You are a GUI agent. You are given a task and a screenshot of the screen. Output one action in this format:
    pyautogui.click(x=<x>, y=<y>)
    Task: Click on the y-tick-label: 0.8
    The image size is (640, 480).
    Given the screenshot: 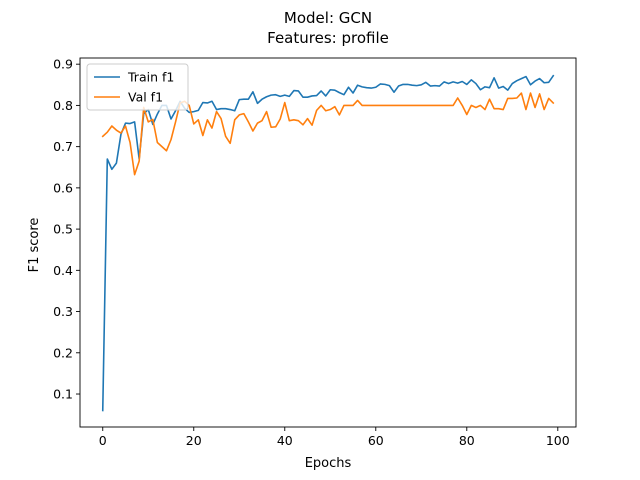 What is the action you would take?
    pyautogui.click(x=63, y=105)
    